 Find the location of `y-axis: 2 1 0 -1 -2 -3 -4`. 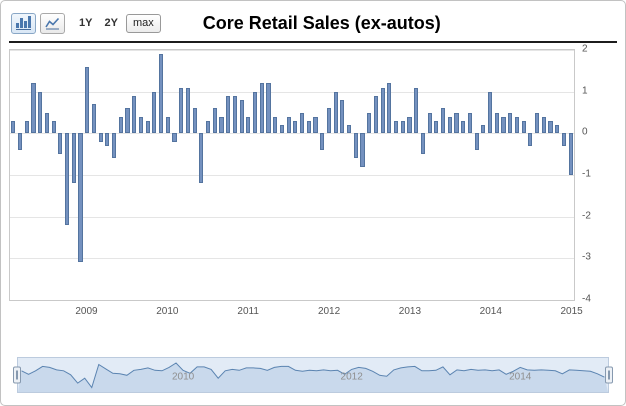

y-axis: 2 1 0 -1 -2 -3 -4 is located at coordinates (596, 174).